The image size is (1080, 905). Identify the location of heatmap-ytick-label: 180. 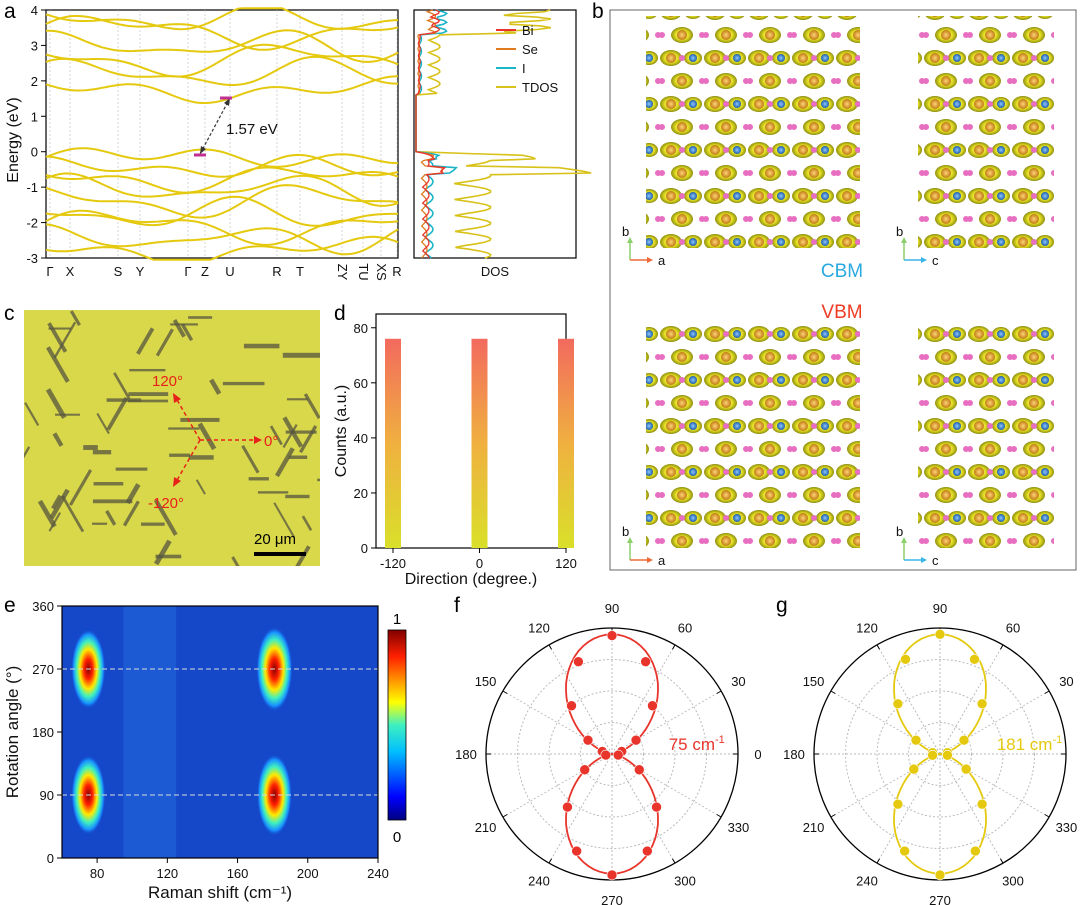
(43, 732).